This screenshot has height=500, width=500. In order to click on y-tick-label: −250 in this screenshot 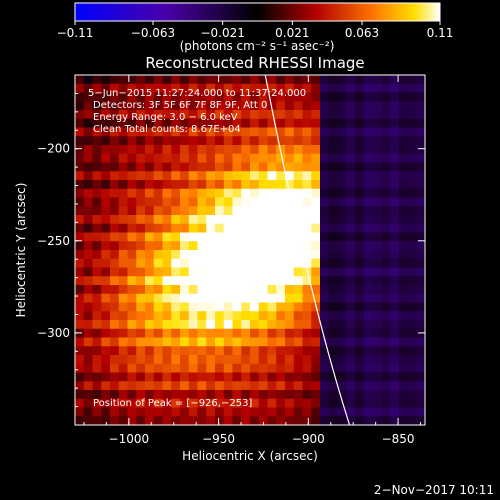, I will do `click(53, 241)`.